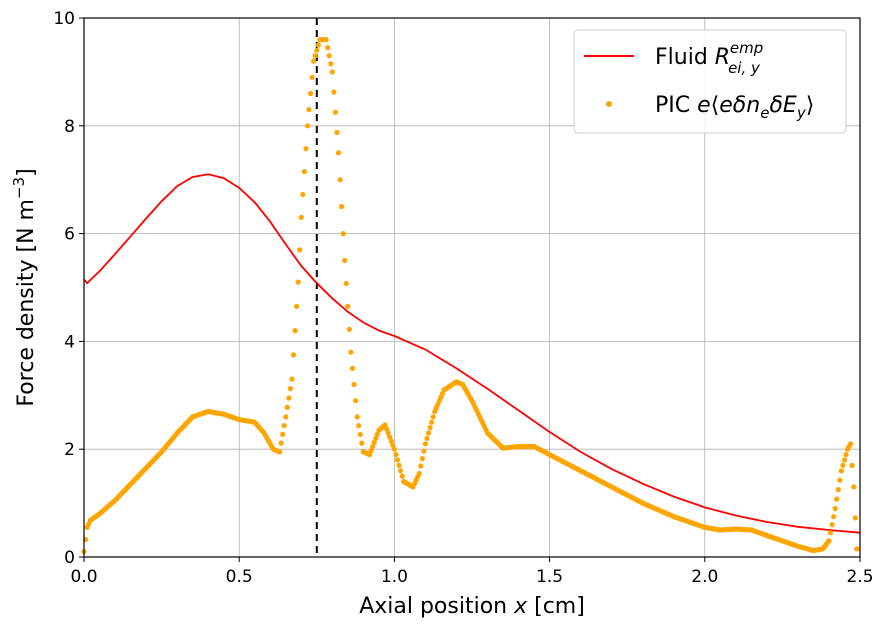  Describe the element at coordinates (549, 577) in the screenshot. I see `x-tick-label: 1.5` at that location.